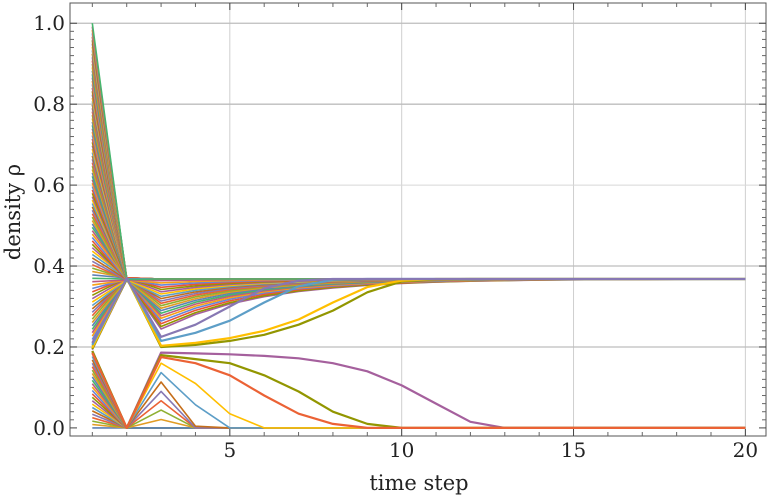 The height and width of the screenshot is (497, 769). What do you see at coordinates (573, 450) in the screenshot?
I see `x-tick-label: 15` at bounding box center [573, 450].